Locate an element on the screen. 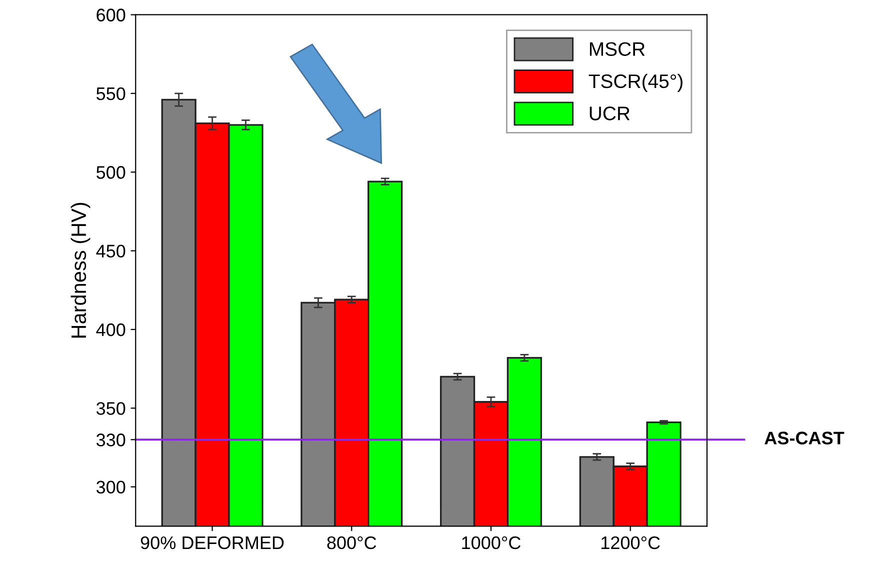 Image resolution: width=875 pixels, height=567 pixels. x-tick-label: 90% DEFORMED is located at coordinates (212, 543).